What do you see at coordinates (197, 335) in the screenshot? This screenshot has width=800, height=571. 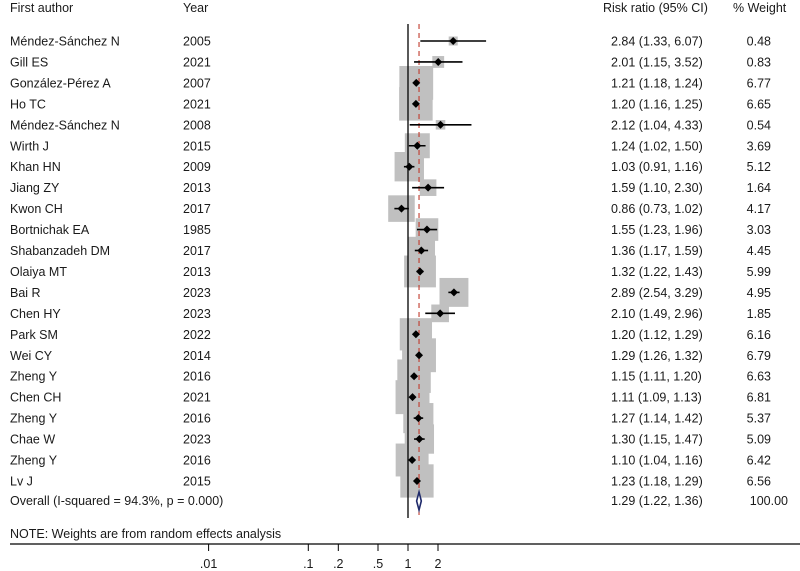 I see `study-year: 2022` at bounding box center [197, 335].